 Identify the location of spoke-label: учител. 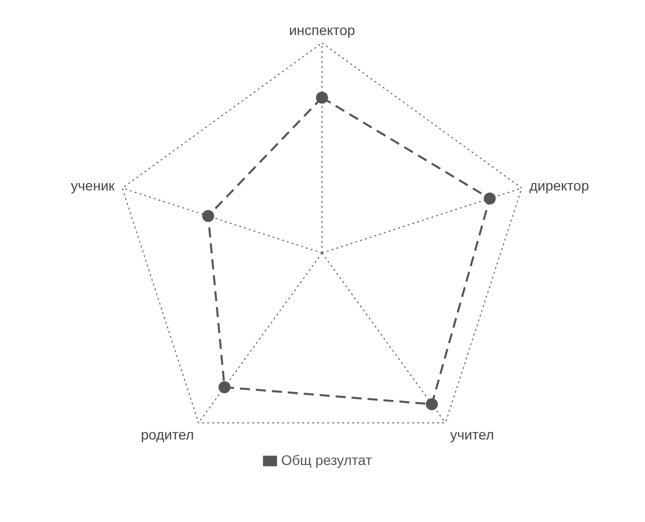
(472, 434).